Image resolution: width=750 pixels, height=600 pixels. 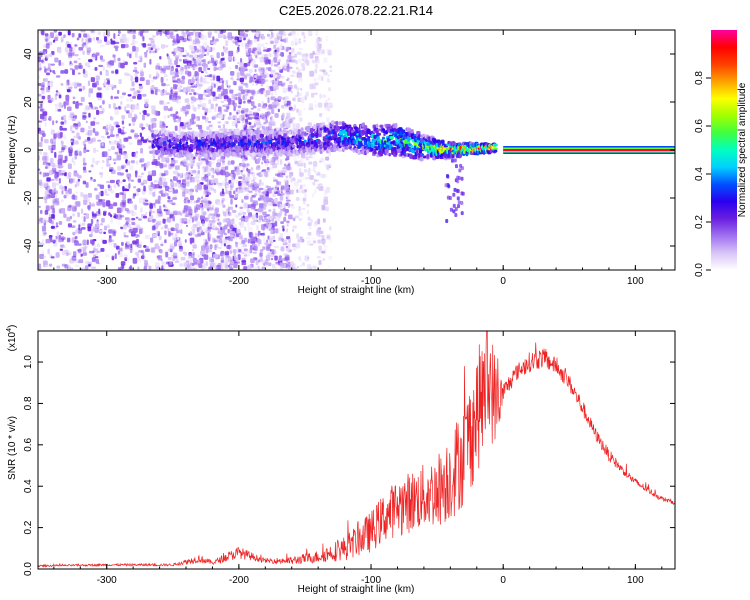 What do you see at coordinates (356, 10) in the screenshot?
I see `figure-title: C2E5.2026.078.22.21.R14` at bounding box center [356, 10].